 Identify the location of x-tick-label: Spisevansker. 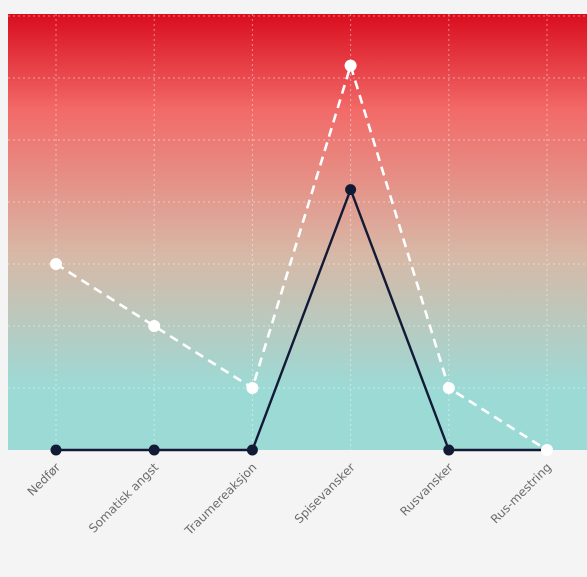
(325, 493).